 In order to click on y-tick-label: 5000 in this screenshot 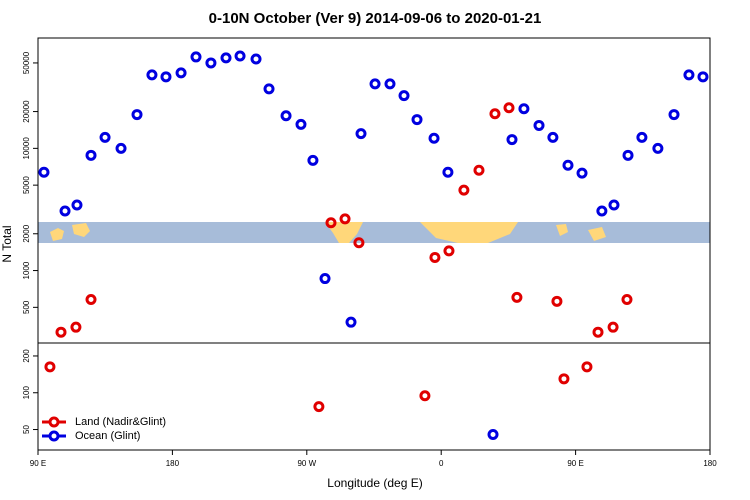, I will do `click(26, 185)`.